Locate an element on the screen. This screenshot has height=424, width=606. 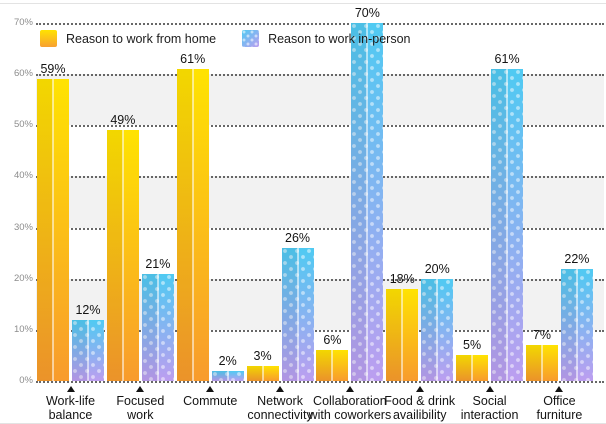
gridline-30% is located at coordinates (320, 228).